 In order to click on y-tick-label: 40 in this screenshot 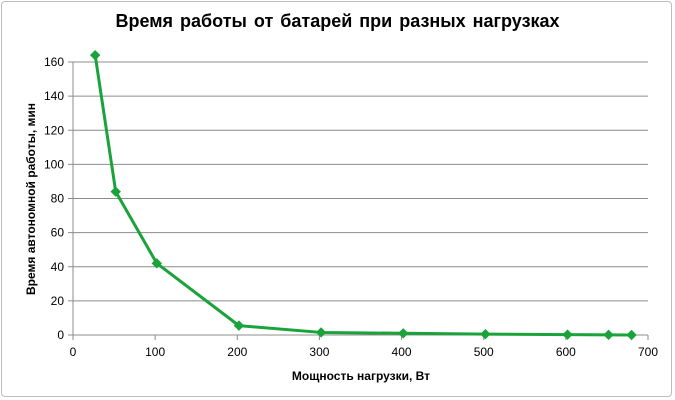, I will do `click(58, 267)`.